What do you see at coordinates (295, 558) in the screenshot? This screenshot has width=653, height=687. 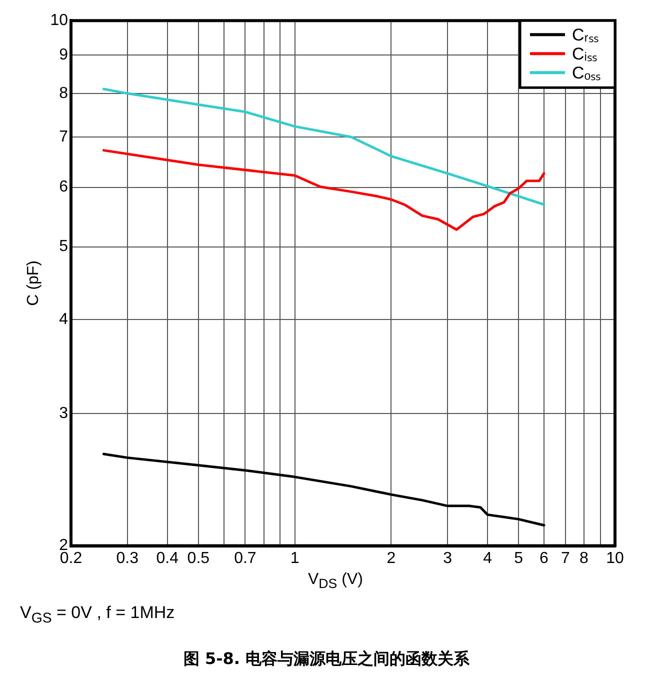 I see `x-tick-label: 1` at bounding box center [295, 558].